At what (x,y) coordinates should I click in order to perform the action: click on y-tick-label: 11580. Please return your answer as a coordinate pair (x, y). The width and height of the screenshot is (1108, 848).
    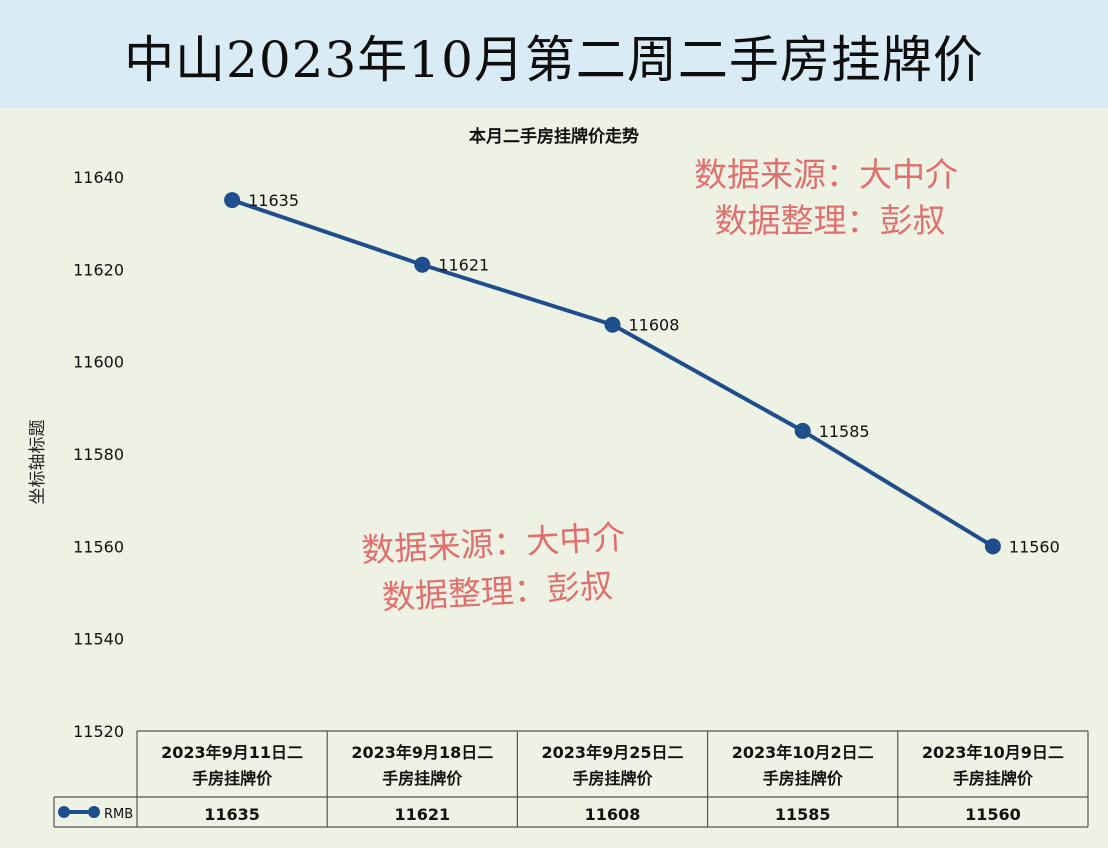
    Looking at the image, I should click on (98, 454).